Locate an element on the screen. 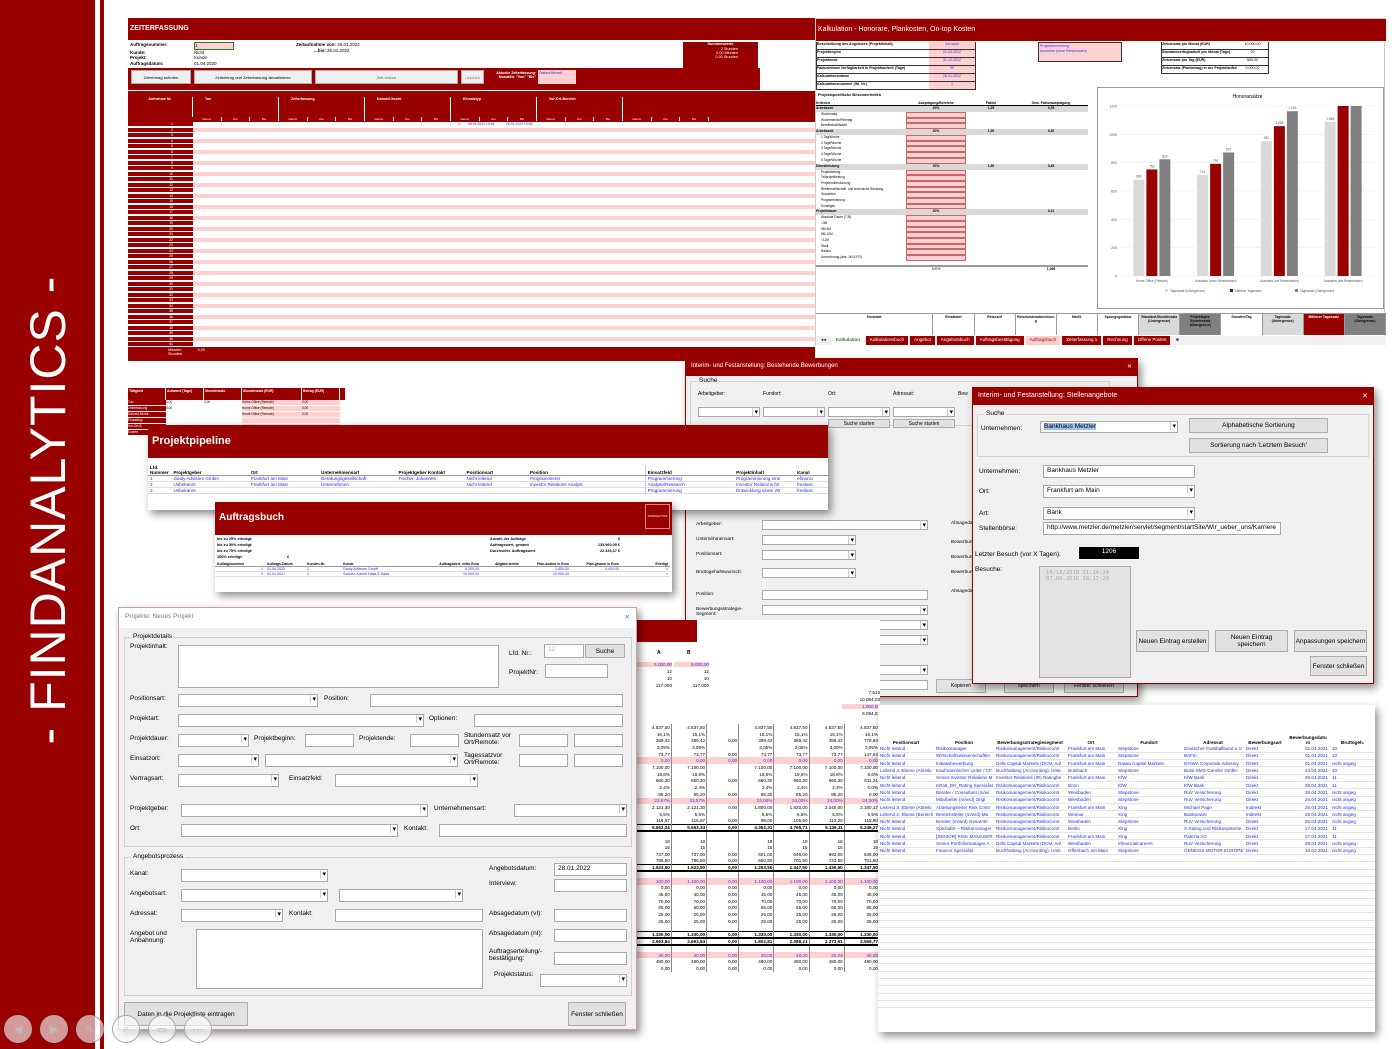 Image resolution: width=1399 pixels, height=1049 pixels. param-value: 26.01.2022 is located at coordinates (952, 77).